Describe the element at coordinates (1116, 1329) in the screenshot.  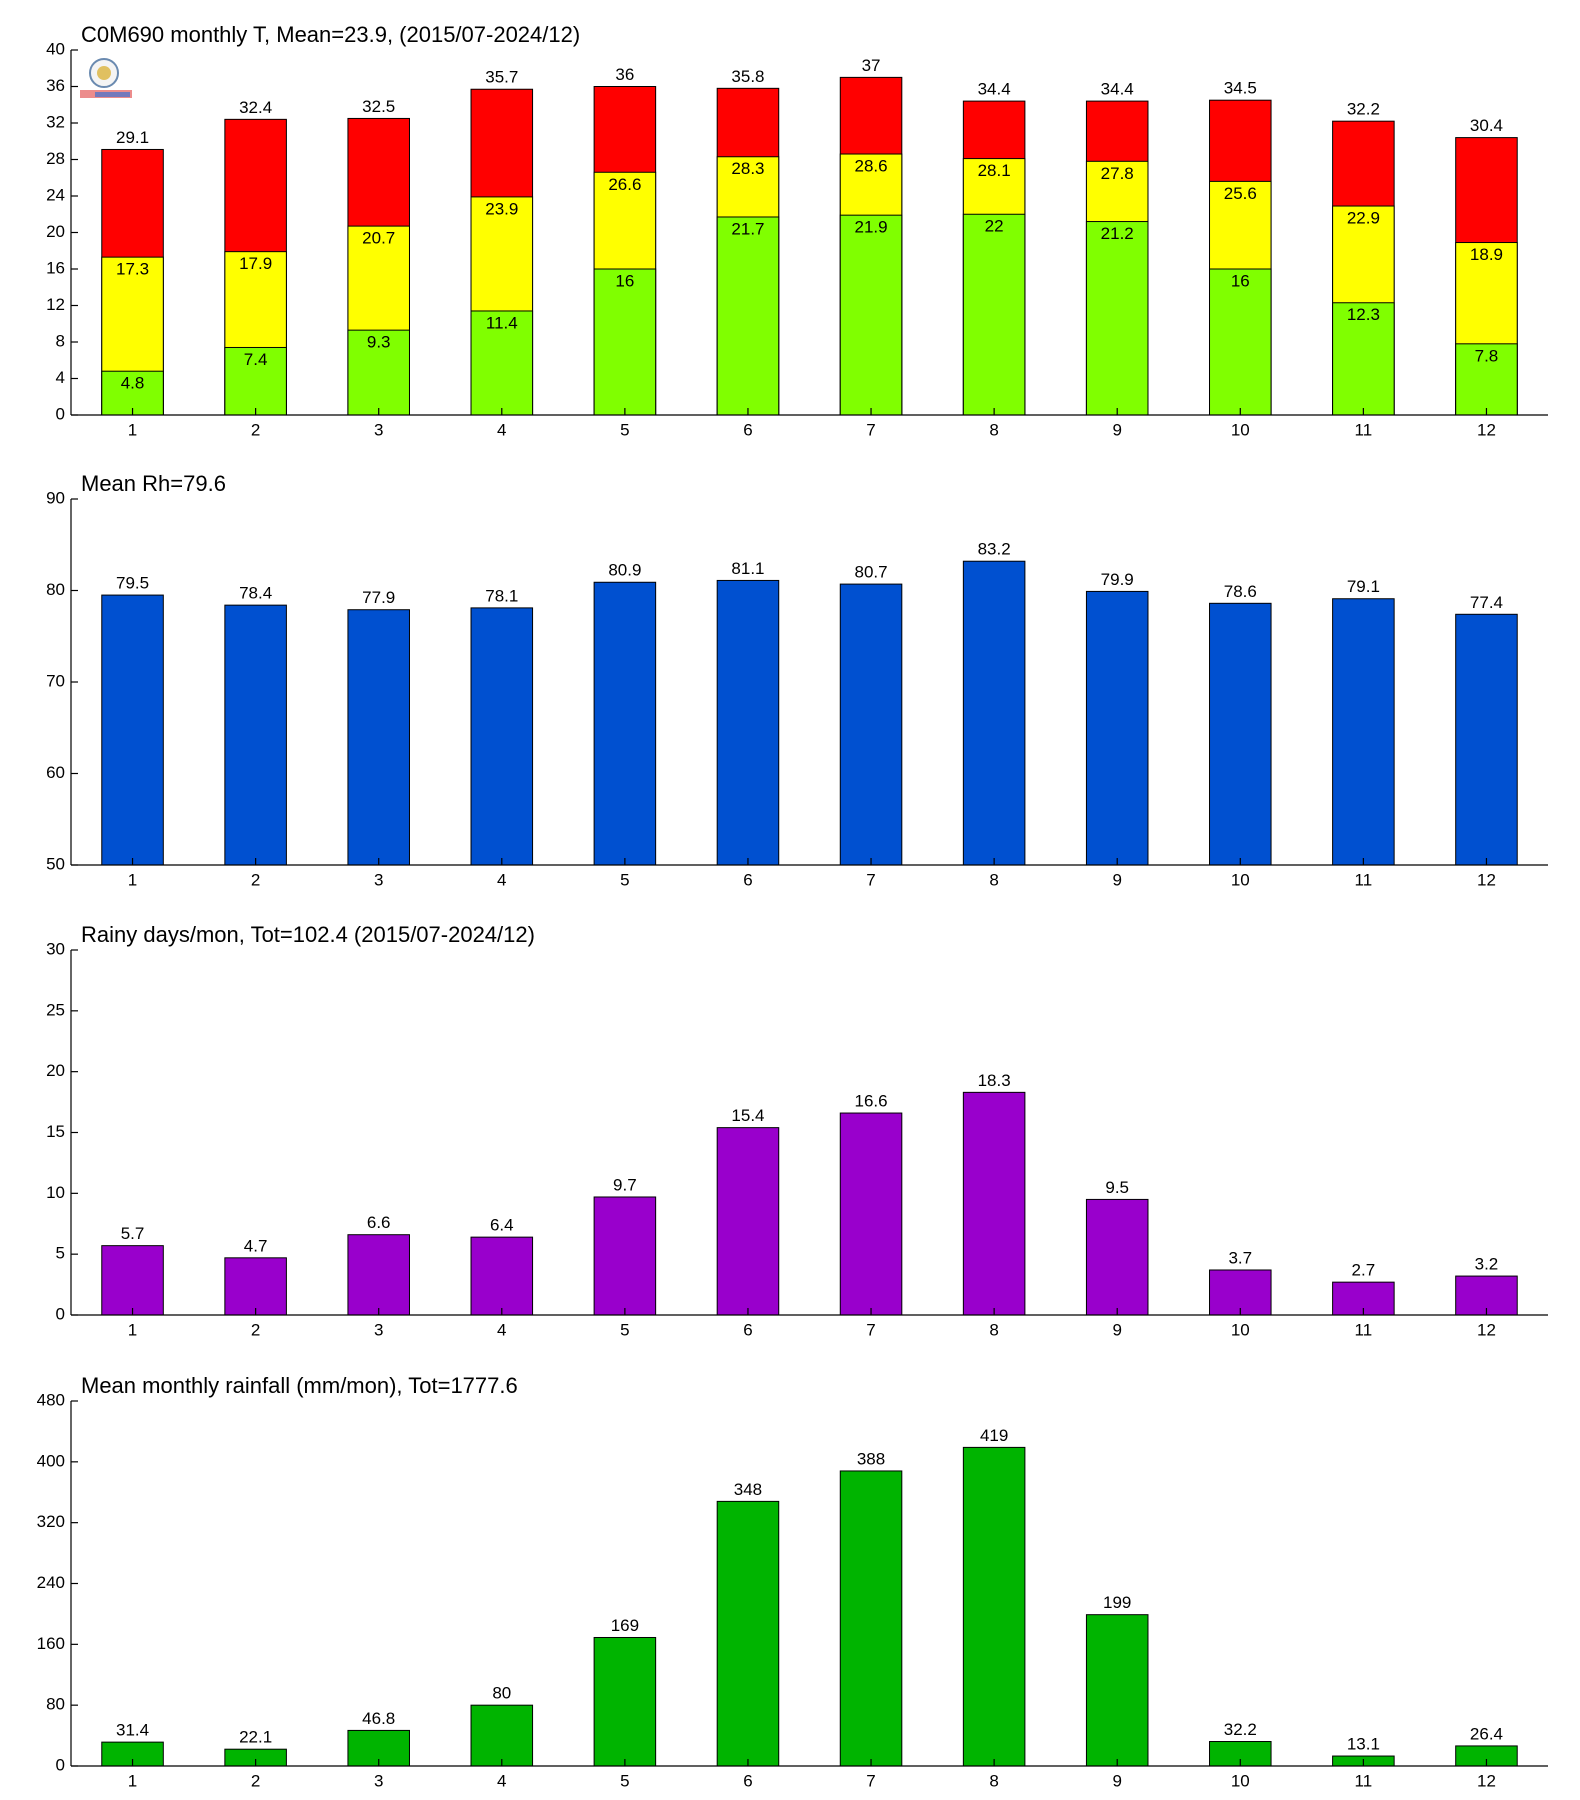
I see `x-tick-label: 9` at that location.